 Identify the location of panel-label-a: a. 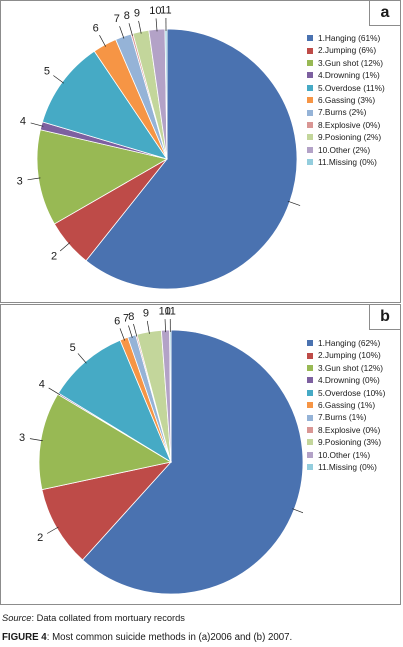
(384, 13).